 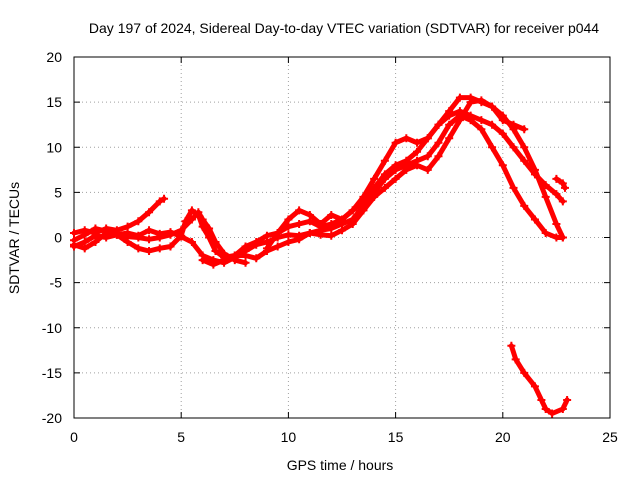 What do you see at coordinates (58, 238) in the screenshot?
I see `y-tick-label: 0` at bounding box center [58, 238].